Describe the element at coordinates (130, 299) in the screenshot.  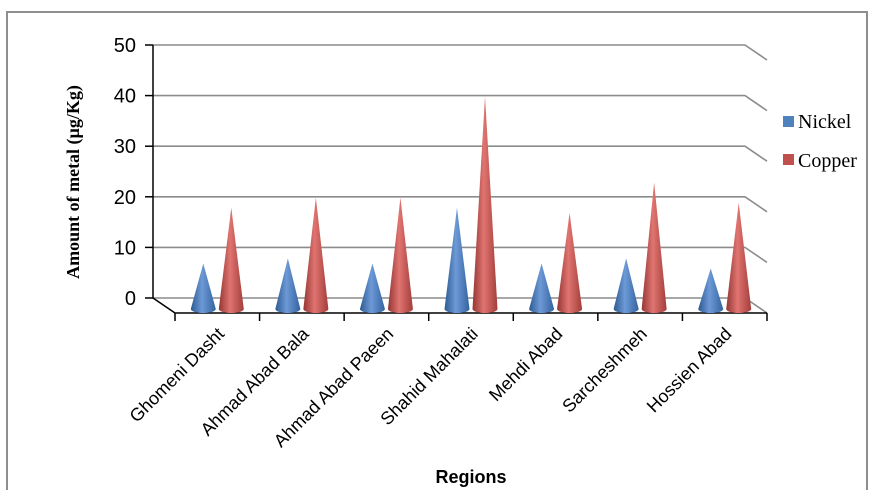
I see `y-tick-label: 0` at that location.